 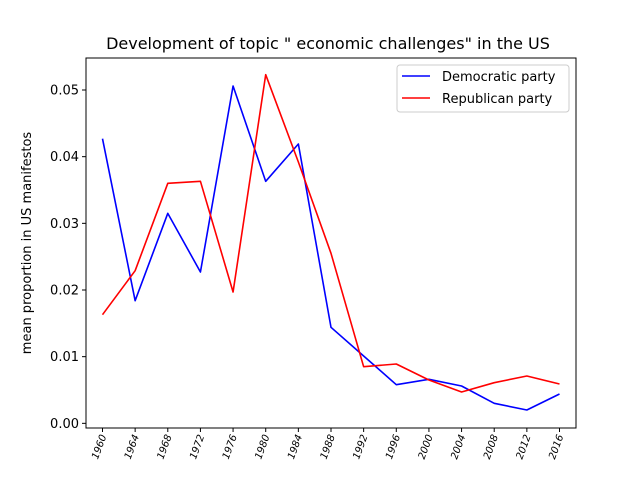 I want to click on x-tick-label: 1984, so click(x=295, y=447).